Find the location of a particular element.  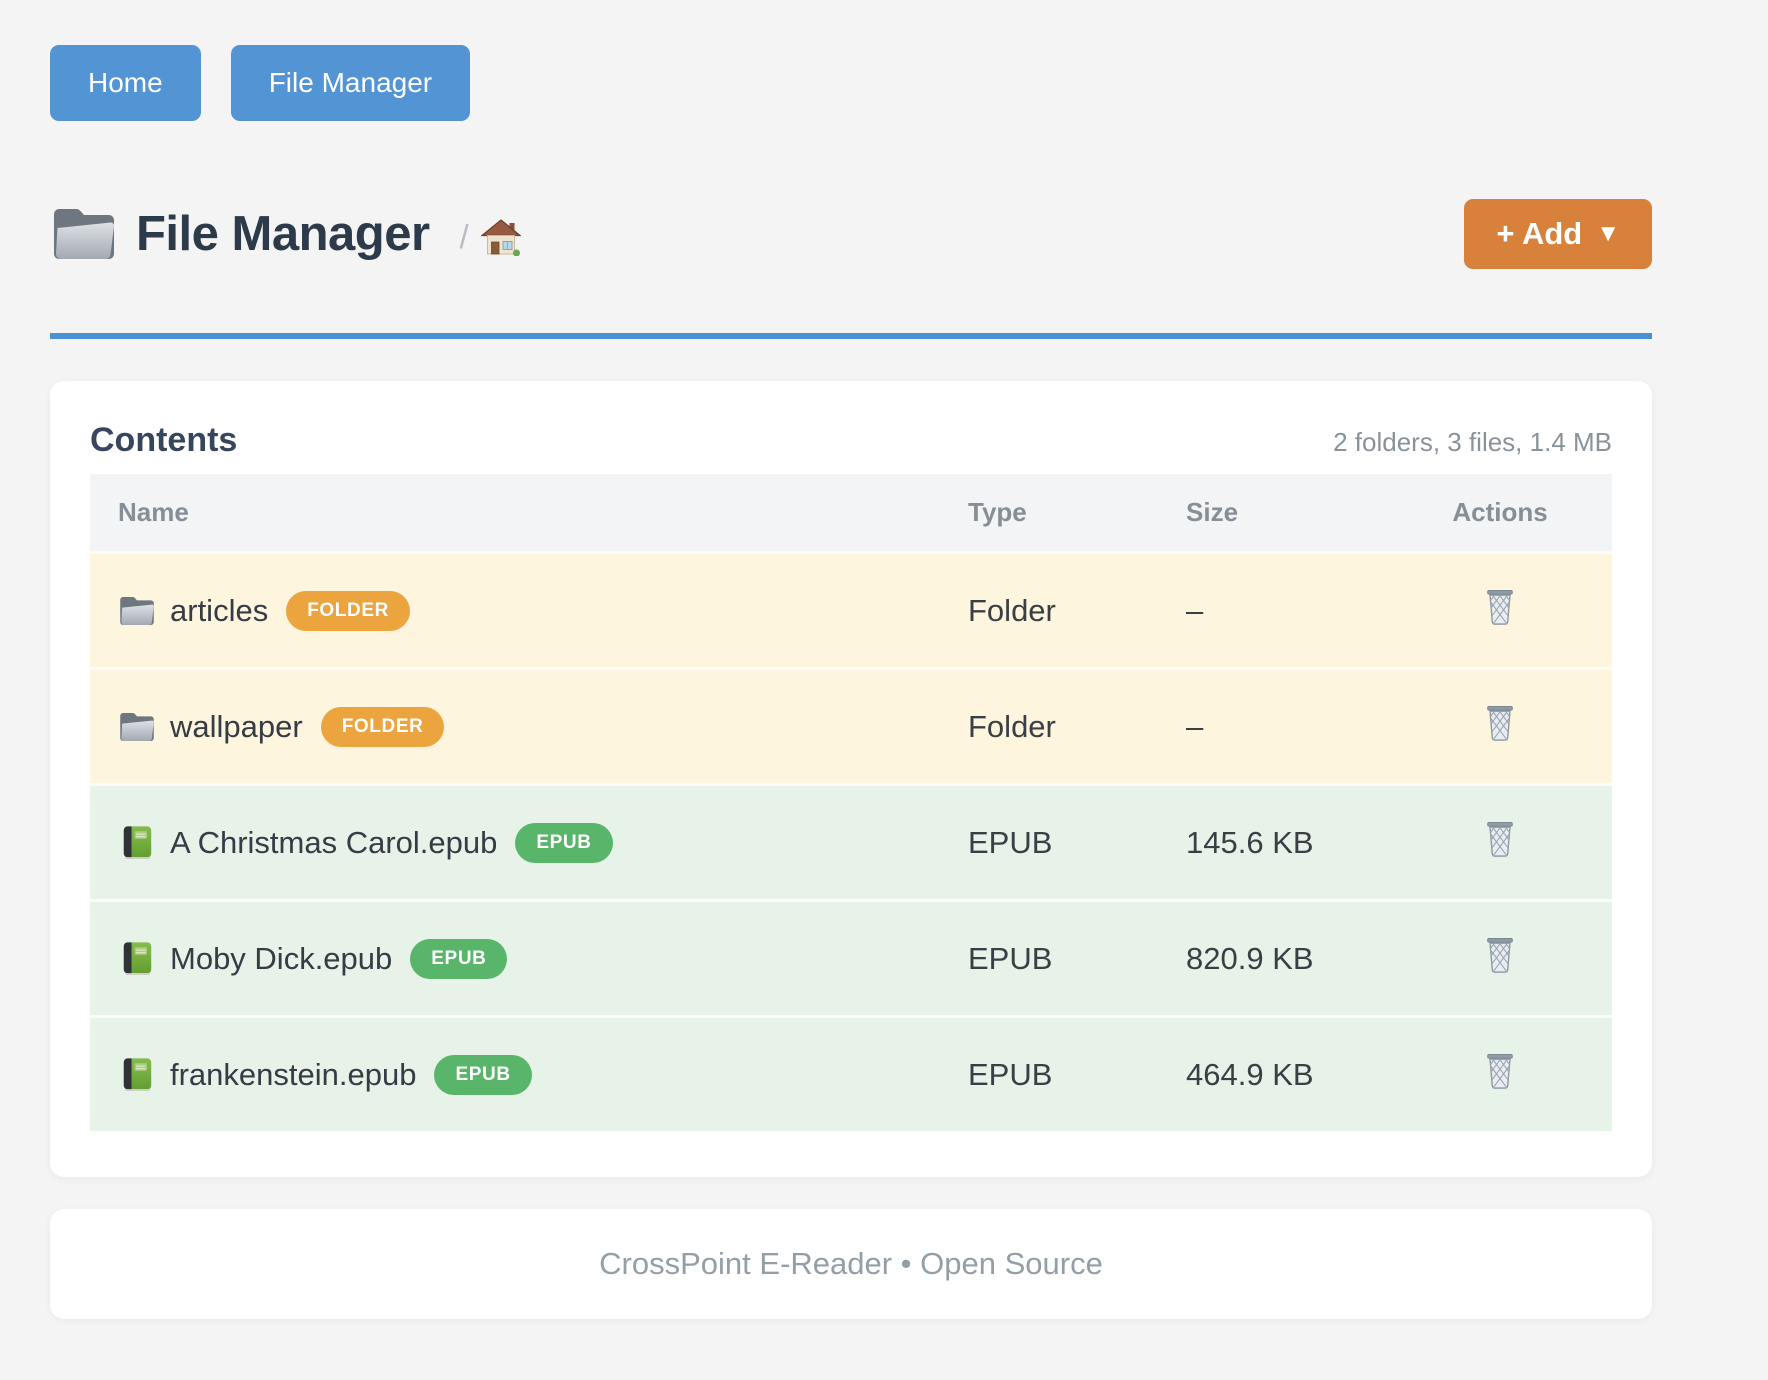

file-name: A Christmas Carol.epub is located at coordinates (334, 842).